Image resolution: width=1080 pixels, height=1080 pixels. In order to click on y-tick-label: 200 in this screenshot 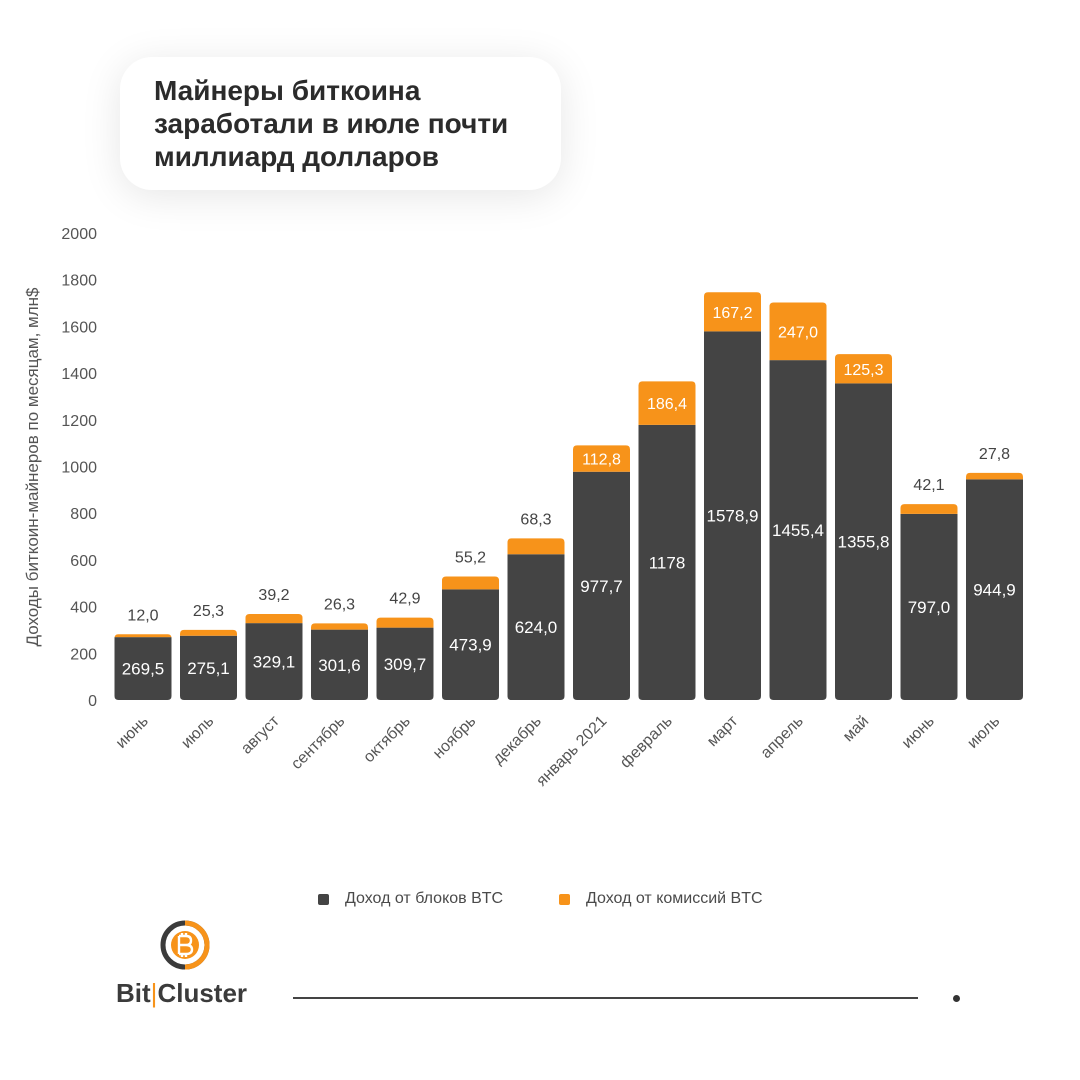, I will do `click(83, 654)`.